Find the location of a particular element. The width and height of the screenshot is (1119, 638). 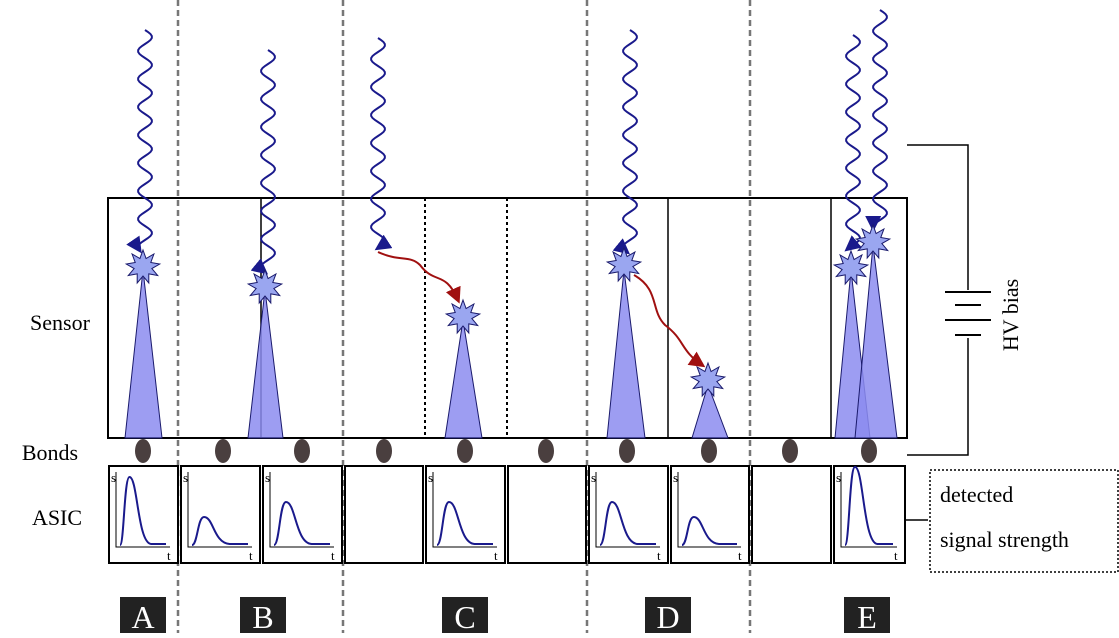

bonds-label: Bonds is located at coordinates (50, 452).